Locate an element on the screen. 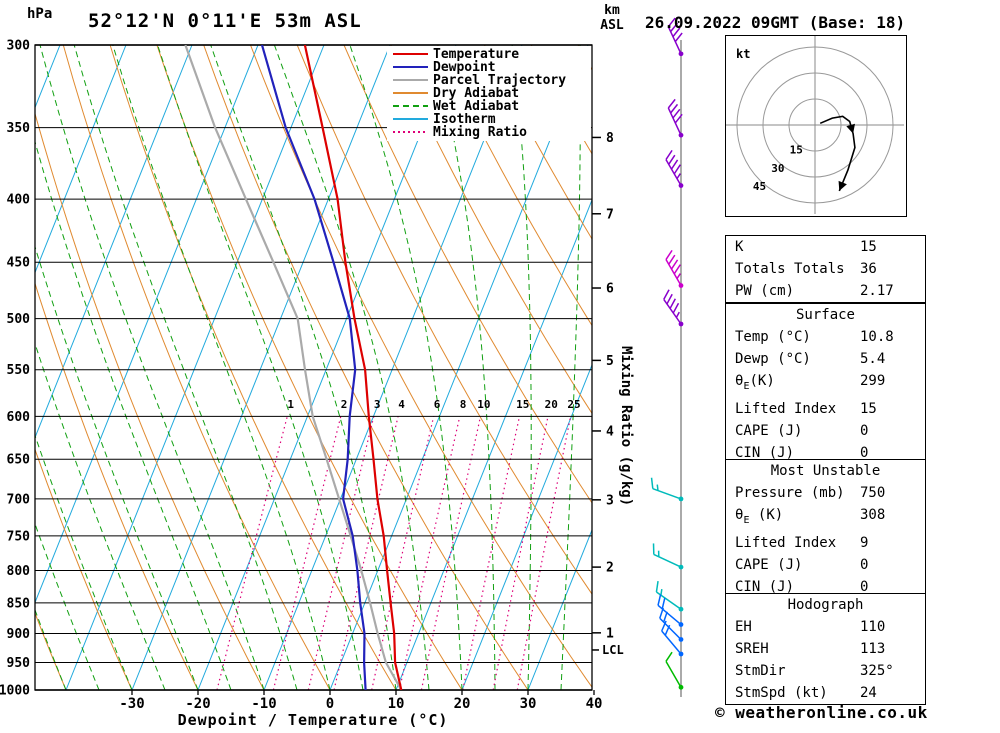  svg-text: 1000 is located at coordinates (15, 691).